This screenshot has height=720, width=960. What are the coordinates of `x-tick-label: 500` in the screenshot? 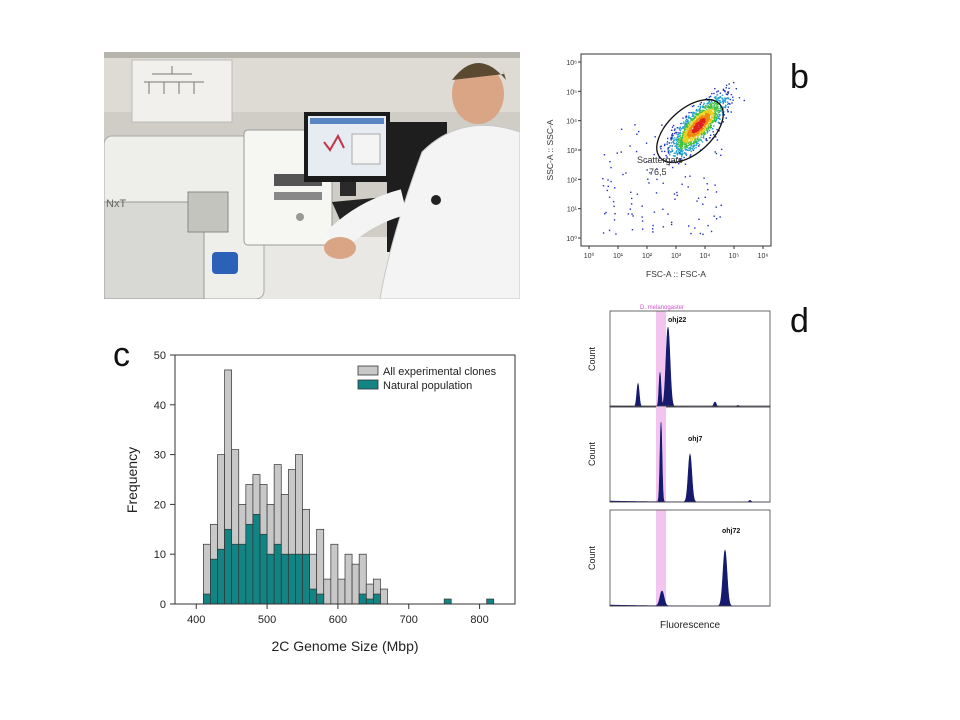 It's located at (267, 620).